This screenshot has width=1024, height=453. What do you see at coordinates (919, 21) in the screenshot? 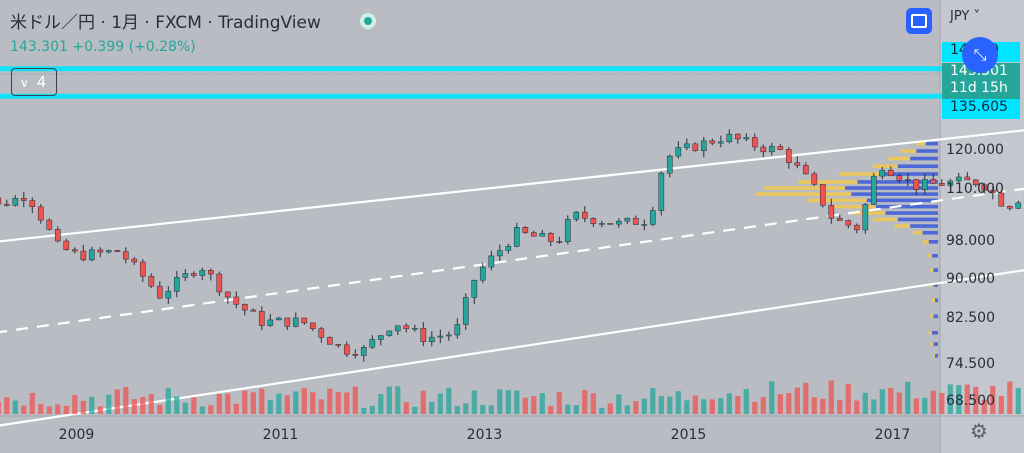
I see `fullscreen-icon` at bounding box center [919, 21].